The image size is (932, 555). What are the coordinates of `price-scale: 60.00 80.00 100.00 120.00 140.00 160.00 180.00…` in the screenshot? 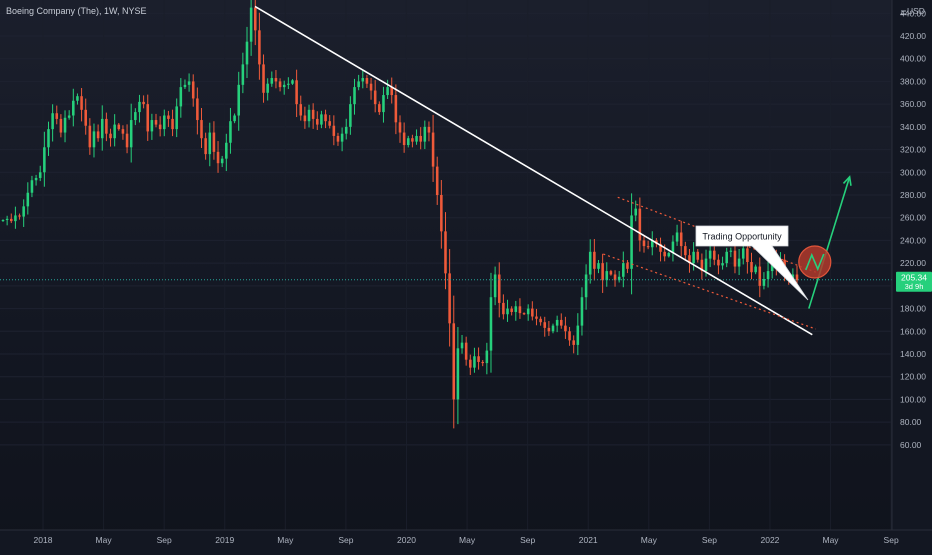 It's located at (913, 225).